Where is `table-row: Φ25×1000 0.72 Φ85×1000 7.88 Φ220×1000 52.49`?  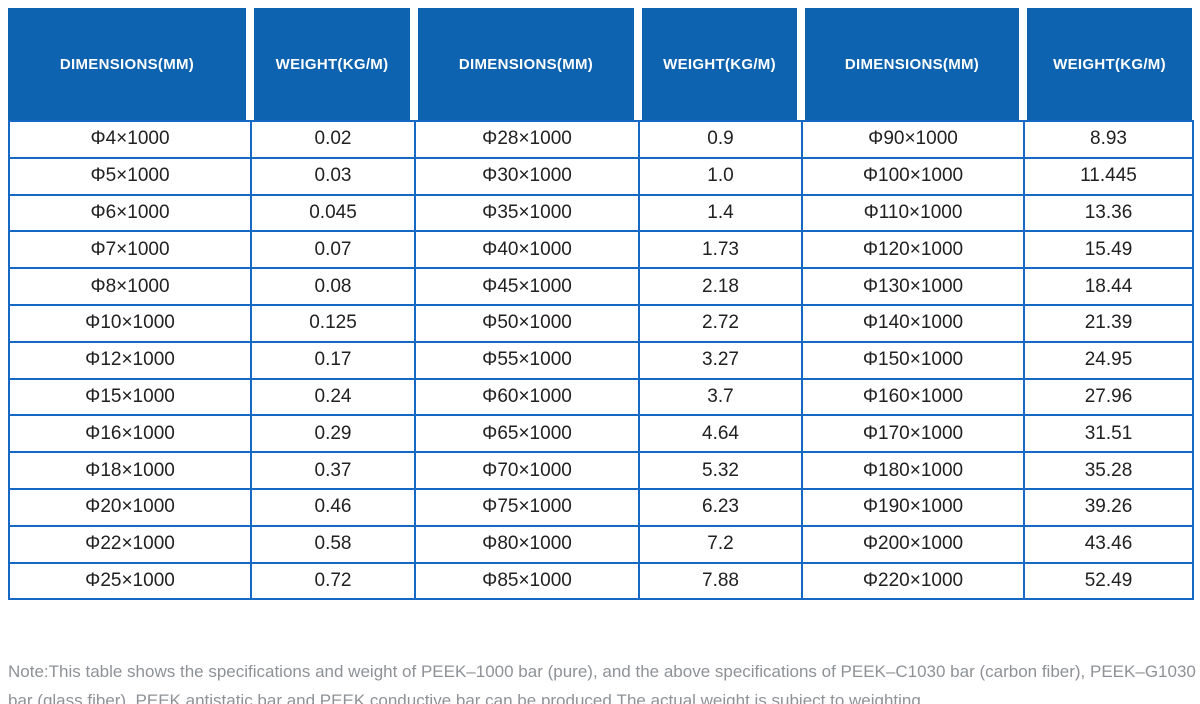 table-row: Φ25×1000 0.72 Φ85×1000 7.88 Φ220×1000 52.49 is located at coordinates (601, 581).